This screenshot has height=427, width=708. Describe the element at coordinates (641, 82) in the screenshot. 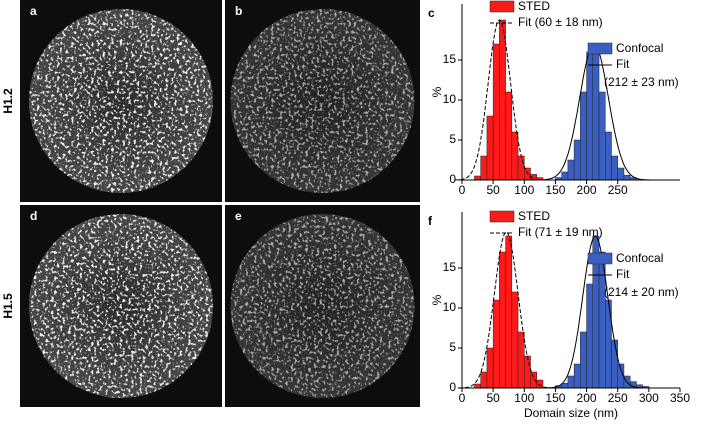

I see `legend-label: (212 ± 23 nm)` at that location.